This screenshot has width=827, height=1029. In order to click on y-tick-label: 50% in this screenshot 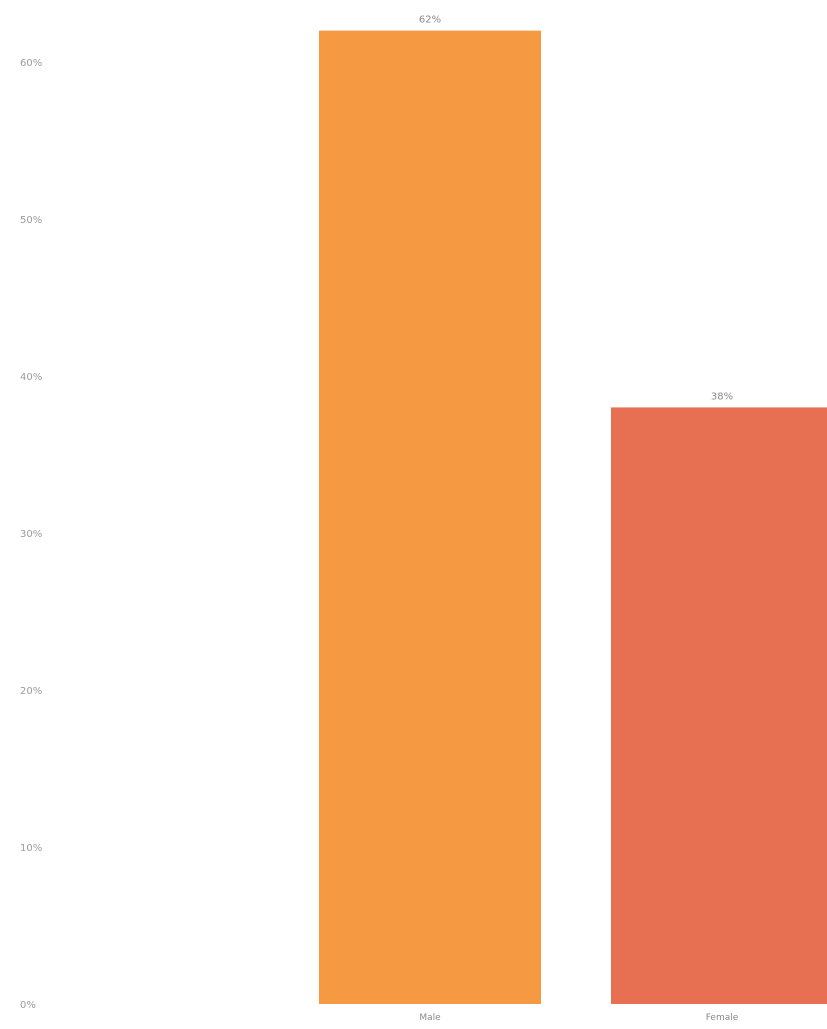, I will do `click(31, 220)`.